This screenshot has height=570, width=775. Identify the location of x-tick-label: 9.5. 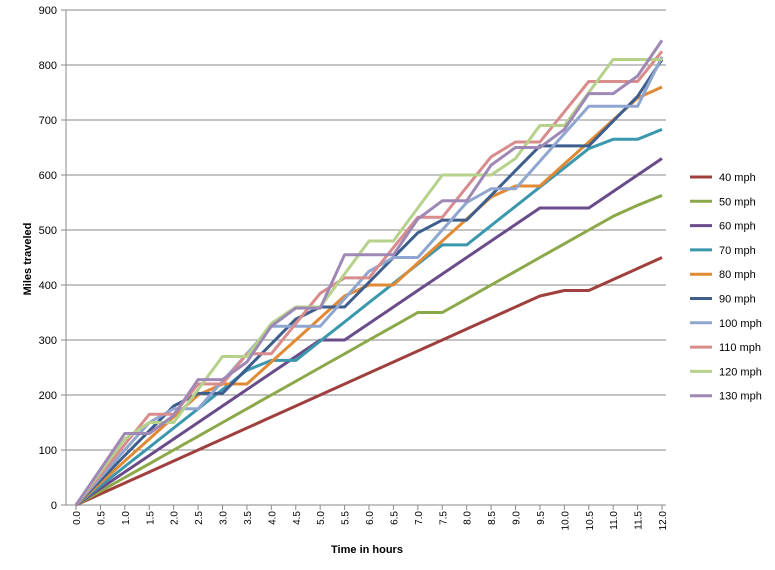
(541, 518).